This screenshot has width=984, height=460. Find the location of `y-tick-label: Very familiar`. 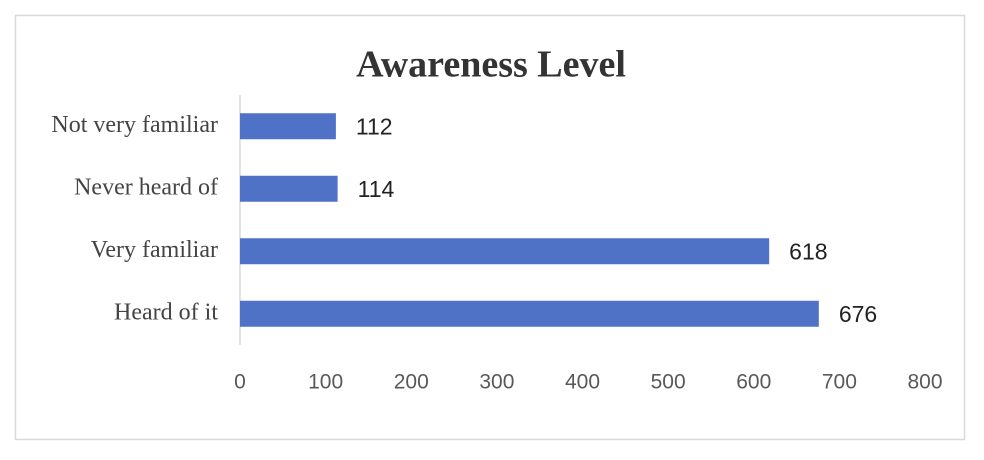

y-tick-label: Very familiar is located at coordinates (154, 250).